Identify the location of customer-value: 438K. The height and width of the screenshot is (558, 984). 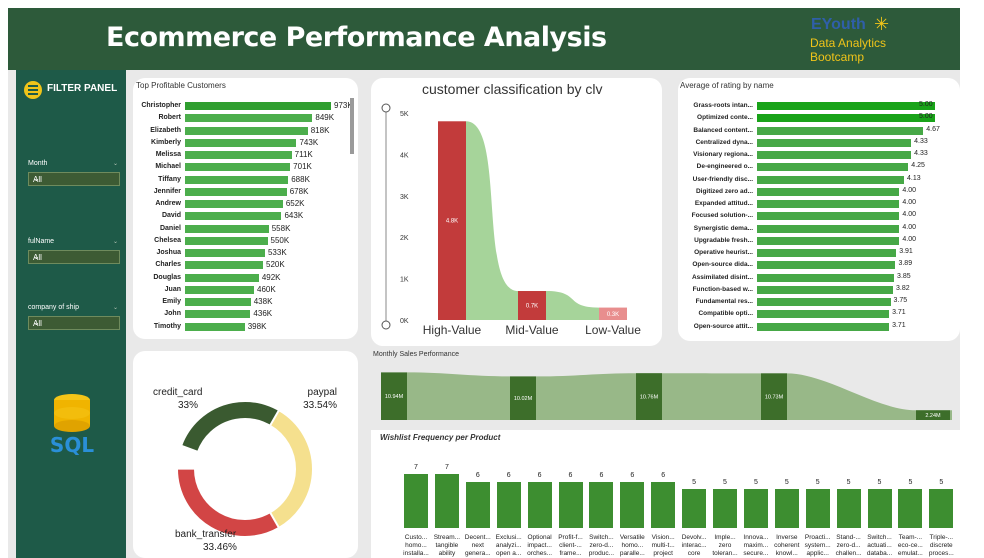
(263, 301).